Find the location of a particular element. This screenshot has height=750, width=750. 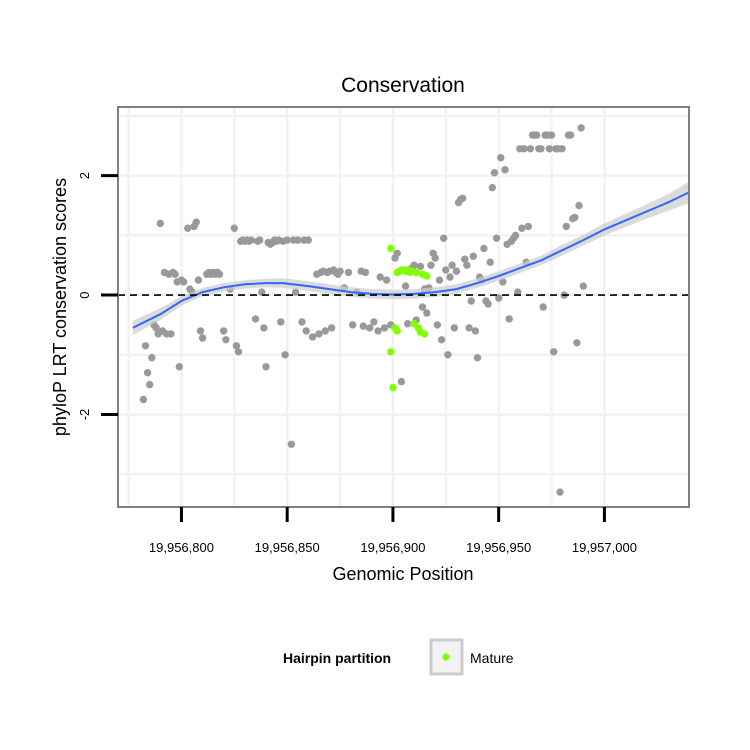

y-tick-label: 2 is located at coordinates (84, 175).